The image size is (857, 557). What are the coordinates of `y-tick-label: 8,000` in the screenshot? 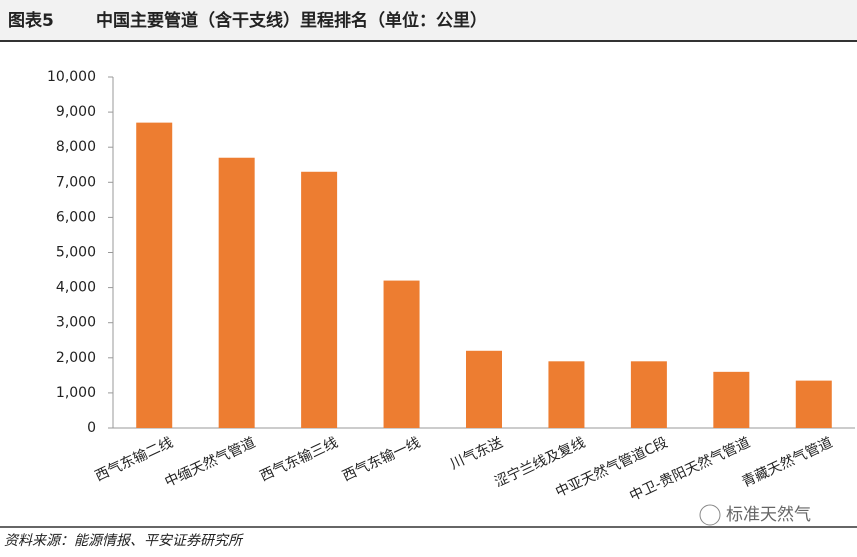 It's located at (76, 147).